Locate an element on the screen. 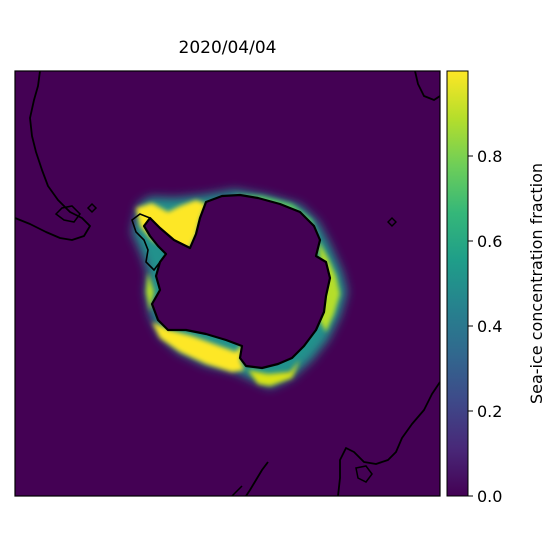 The height and width of the screenshot is (560, 560). australia-coastline is located at coordinates (388, 438).